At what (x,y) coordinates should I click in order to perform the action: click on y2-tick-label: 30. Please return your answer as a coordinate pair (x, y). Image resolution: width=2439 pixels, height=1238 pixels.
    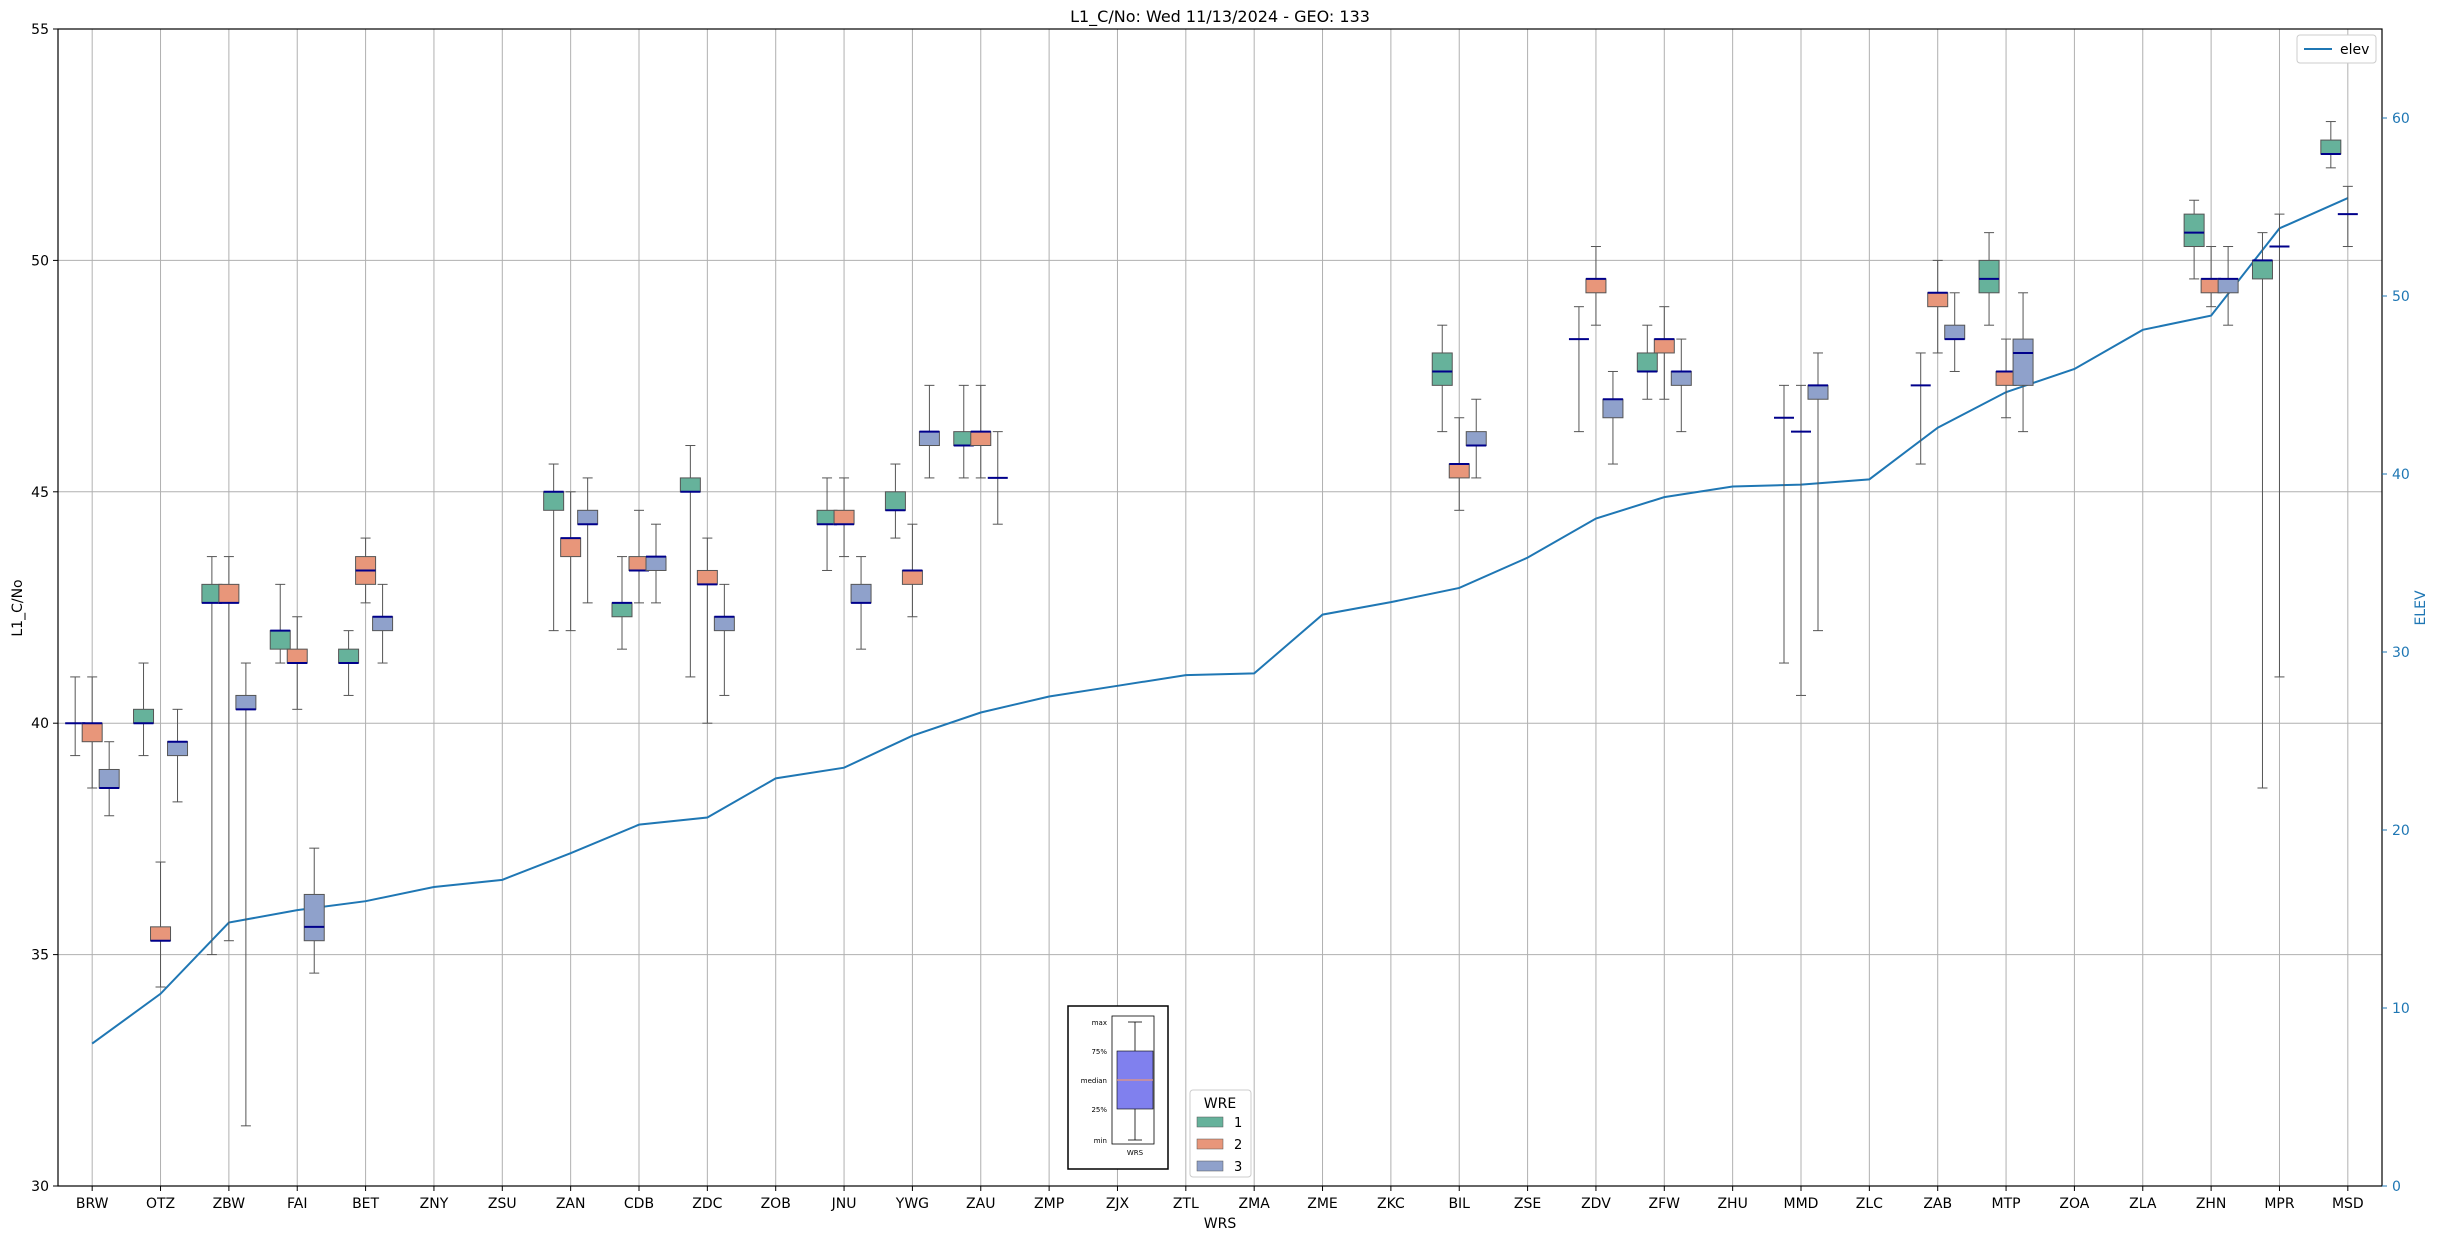
    Looking at the image, I should click on (2401, 653).